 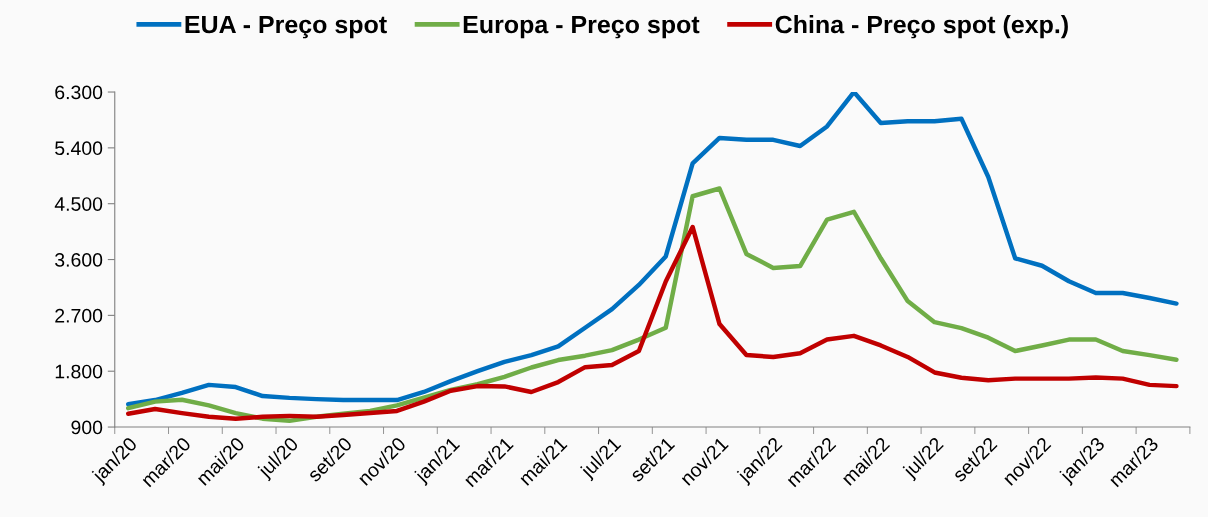 What do you see at coordinates (79, 260) in the screenshot?
I see `y-tick-label: 3.600` at bounding box center [79, 260].